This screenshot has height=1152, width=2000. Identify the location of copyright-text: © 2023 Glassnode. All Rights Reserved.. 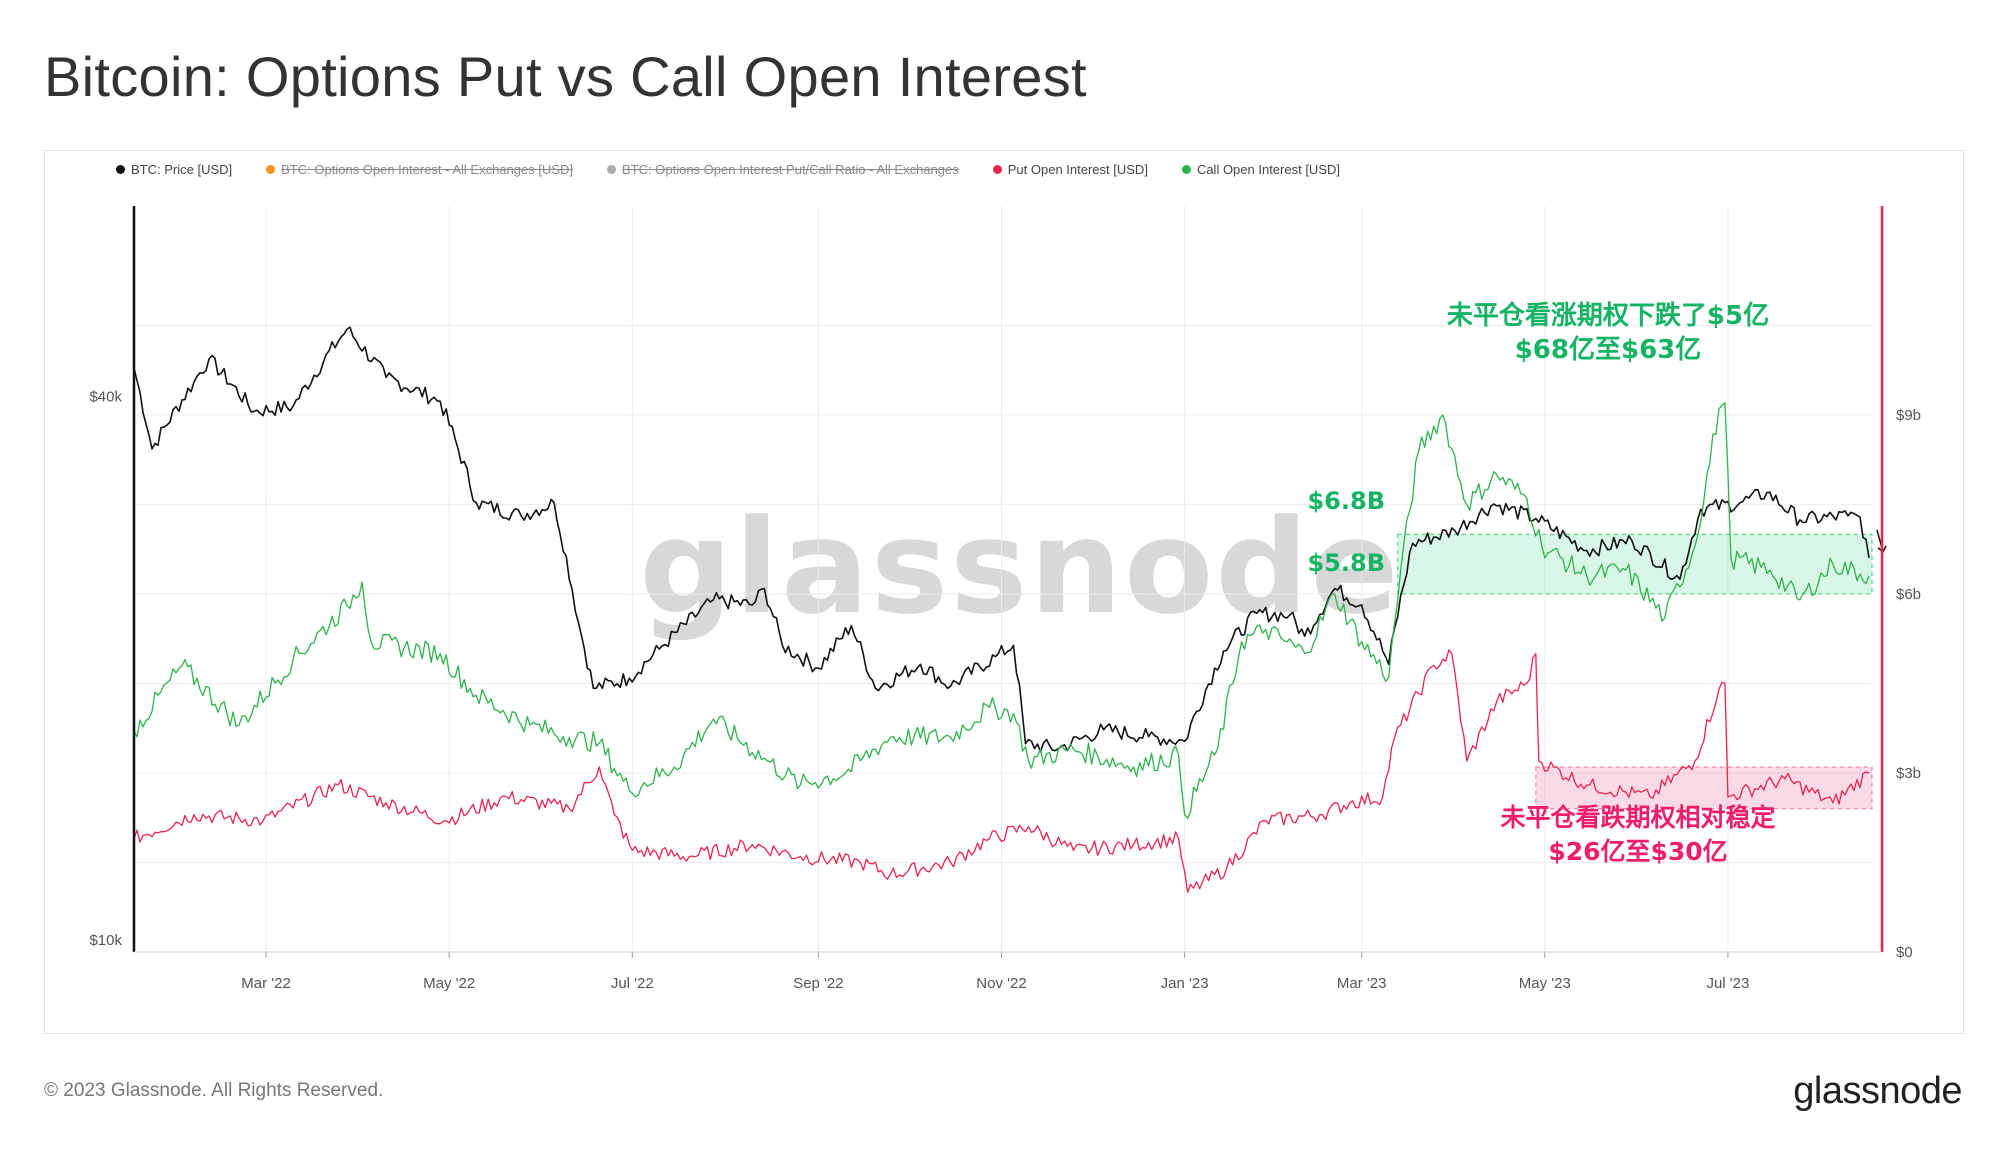
(214, 1090).